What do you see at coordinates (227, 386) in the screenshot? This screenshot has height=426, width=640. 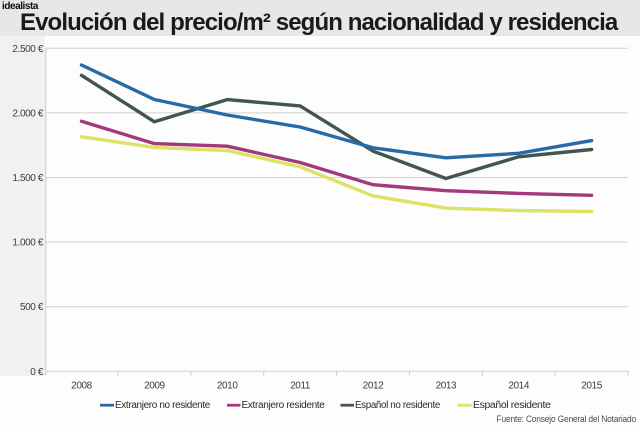 I see `svg-text: 2010` at bounding box center [227, 386].